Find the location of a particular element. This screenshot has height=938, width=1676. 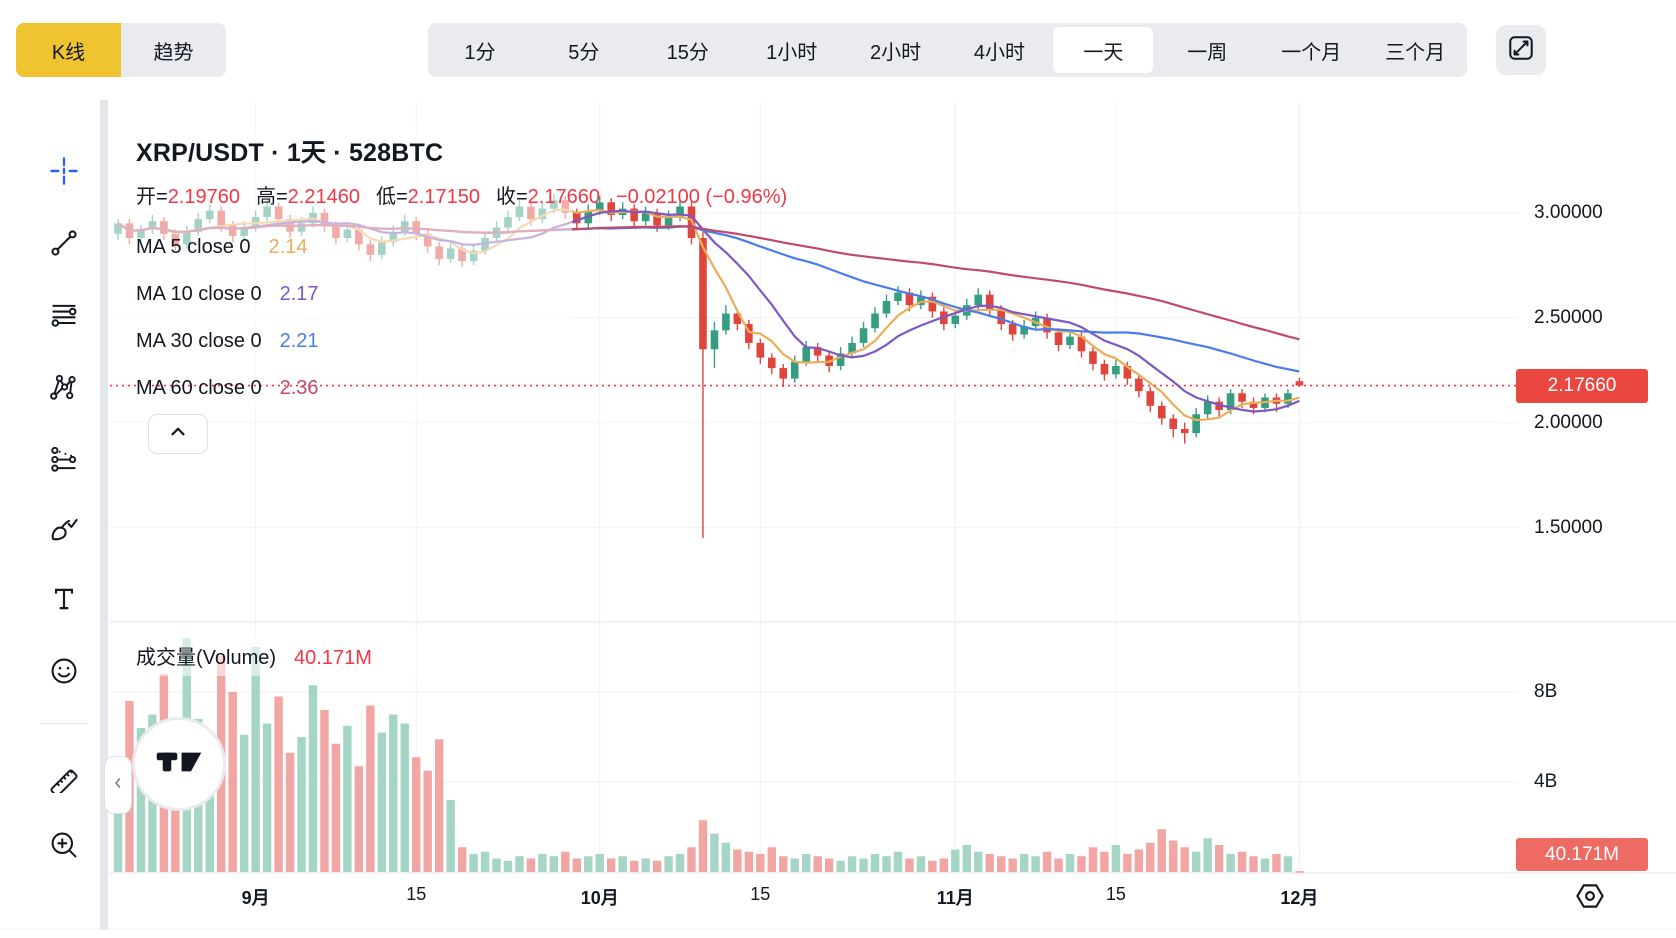

timeframe-button-0: 1分 is located at coordinates (480, 52).